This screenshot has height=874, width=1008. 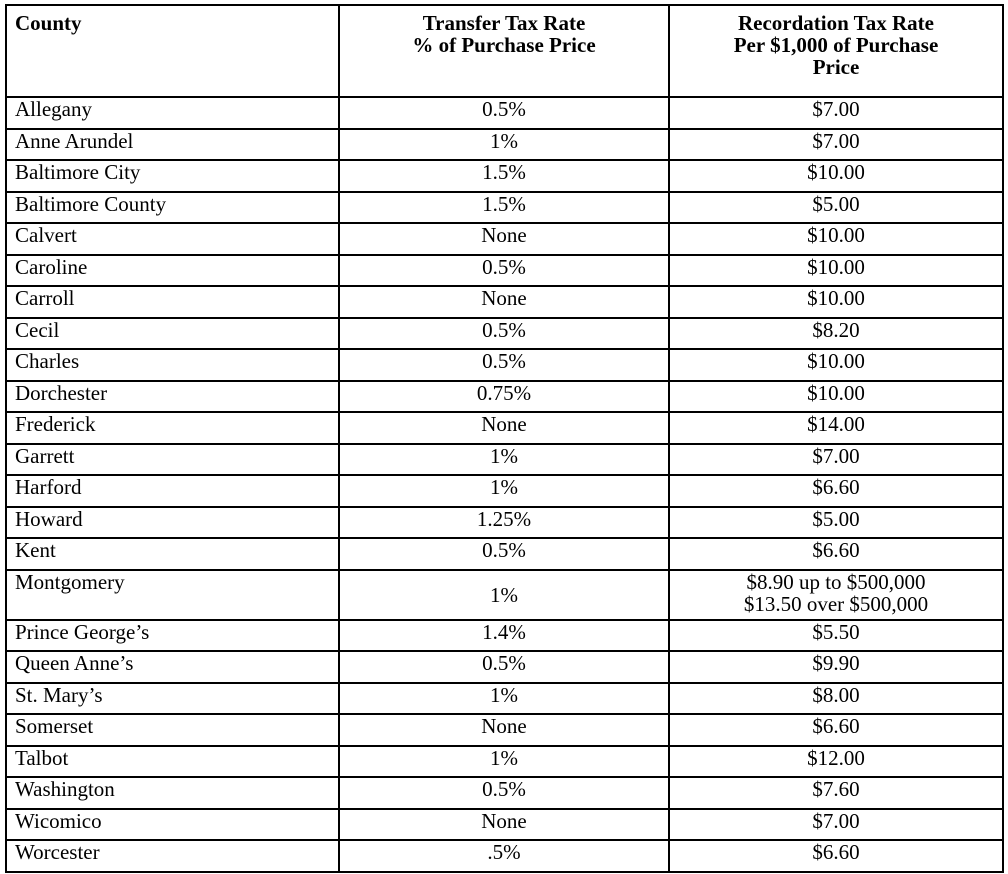 I want to click on header-line: Transfer Tax Rate, so click(x=504, y=23).